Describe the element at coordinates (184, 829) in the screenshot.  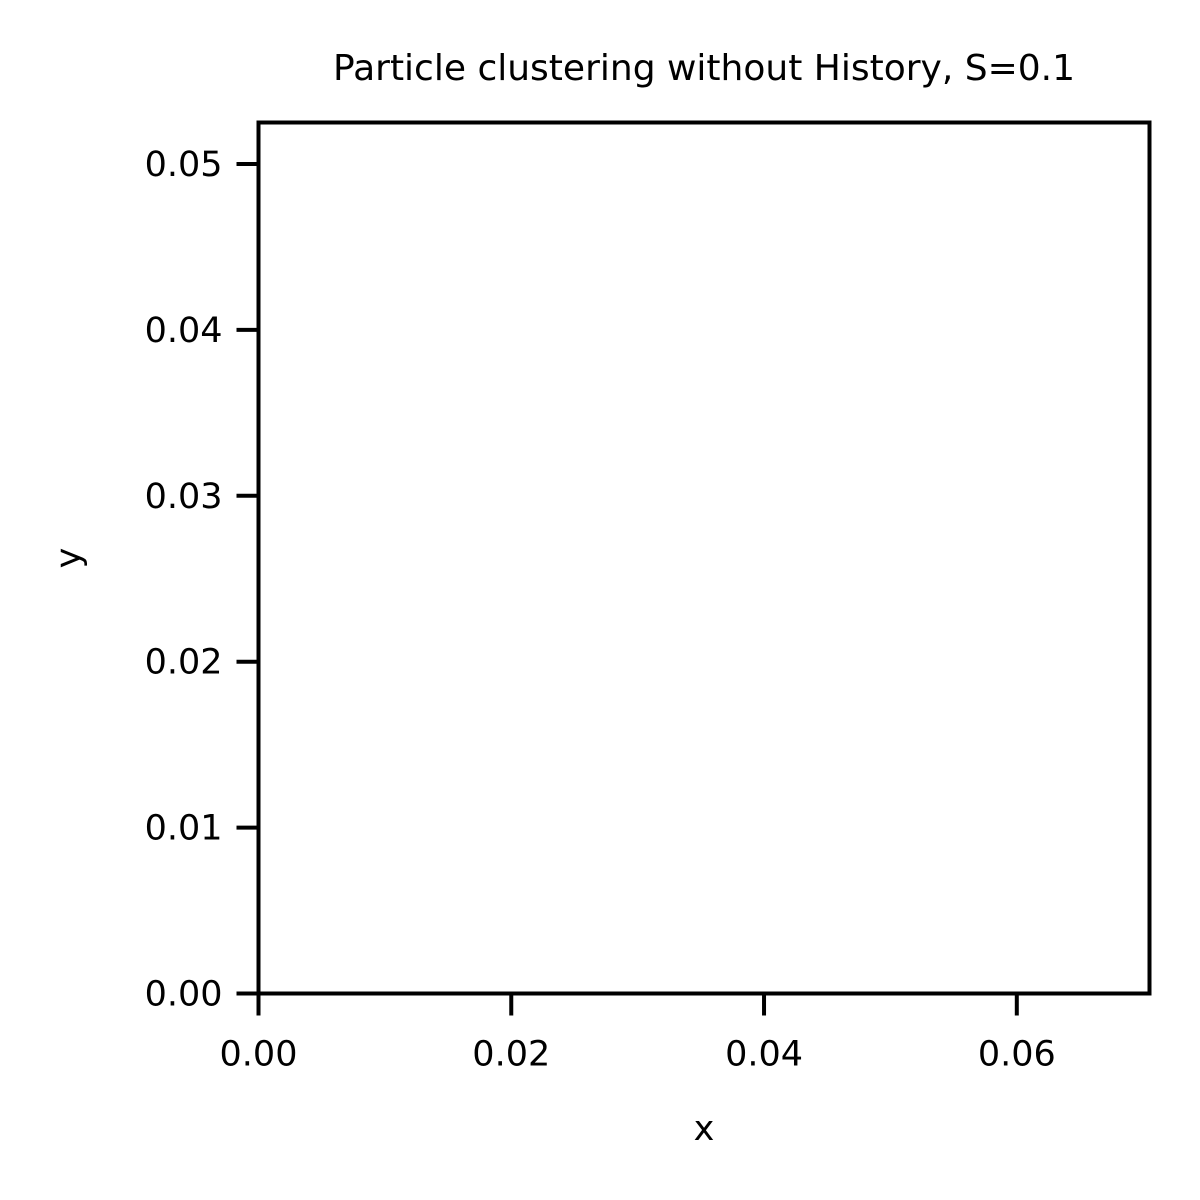
I see `y-tick-label: 0.01` at that location.